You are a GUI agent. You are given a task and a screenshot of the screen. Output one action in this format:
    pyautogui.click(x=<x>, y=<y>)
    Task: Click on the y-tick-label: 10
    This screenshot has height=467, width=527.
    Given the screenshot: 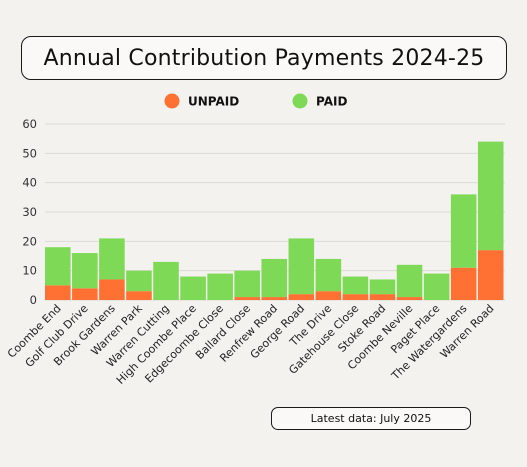 What is the action you would take?
    pyautogui.click(x=29, y=271)
    